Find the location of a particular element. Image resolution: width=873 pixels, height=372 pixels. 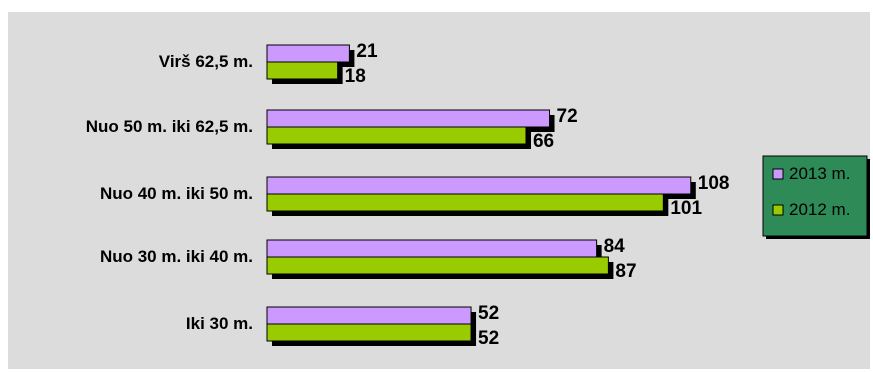

value-label: 108 is located at coordinates (714, 183).